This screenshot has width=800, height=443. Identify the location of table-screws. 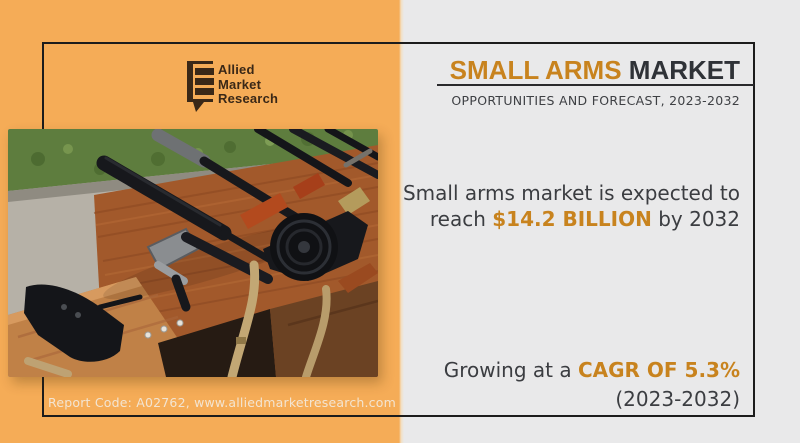
(164, 329).